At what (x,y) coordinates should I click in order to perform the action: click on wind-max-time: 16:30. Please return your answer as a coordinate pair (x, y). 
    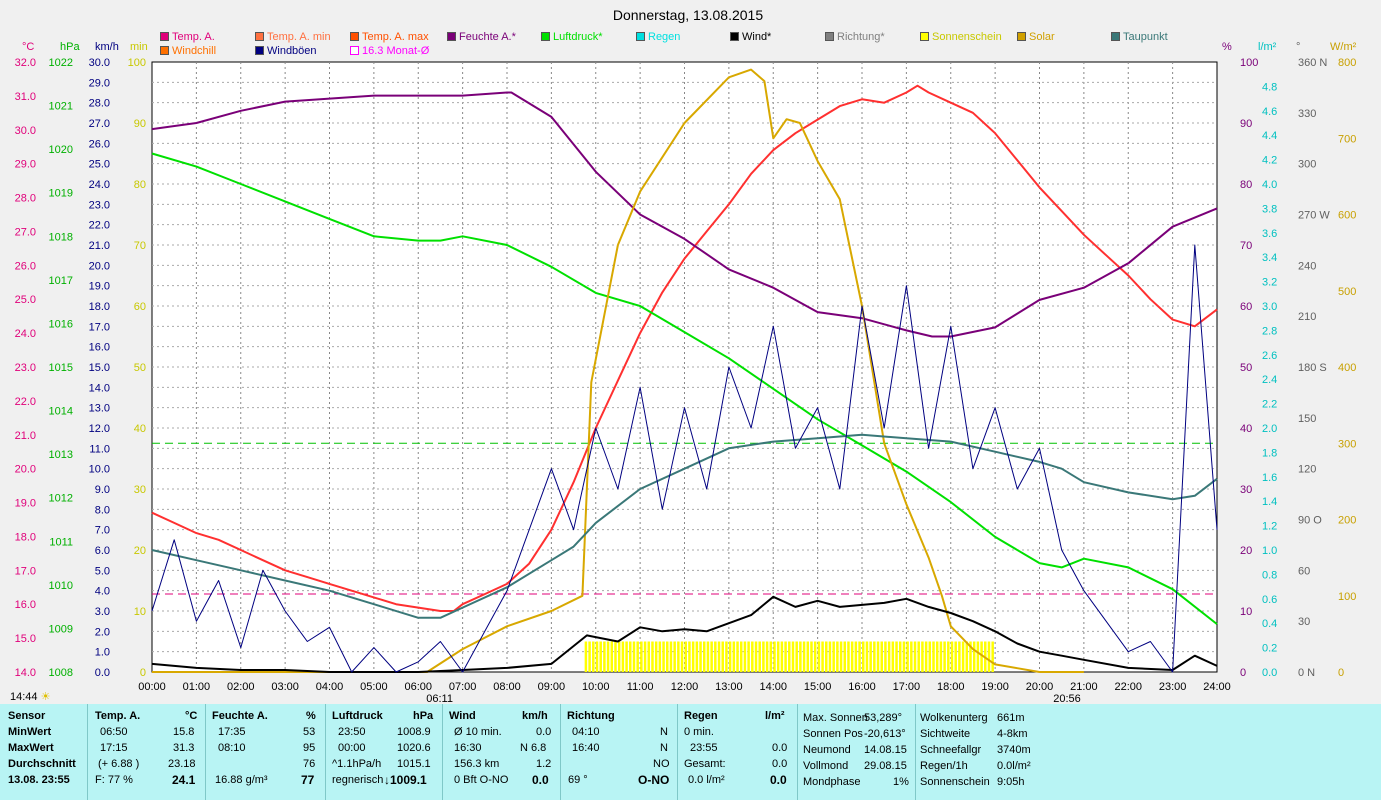
    Looking at the image, I should click on (468, 748).